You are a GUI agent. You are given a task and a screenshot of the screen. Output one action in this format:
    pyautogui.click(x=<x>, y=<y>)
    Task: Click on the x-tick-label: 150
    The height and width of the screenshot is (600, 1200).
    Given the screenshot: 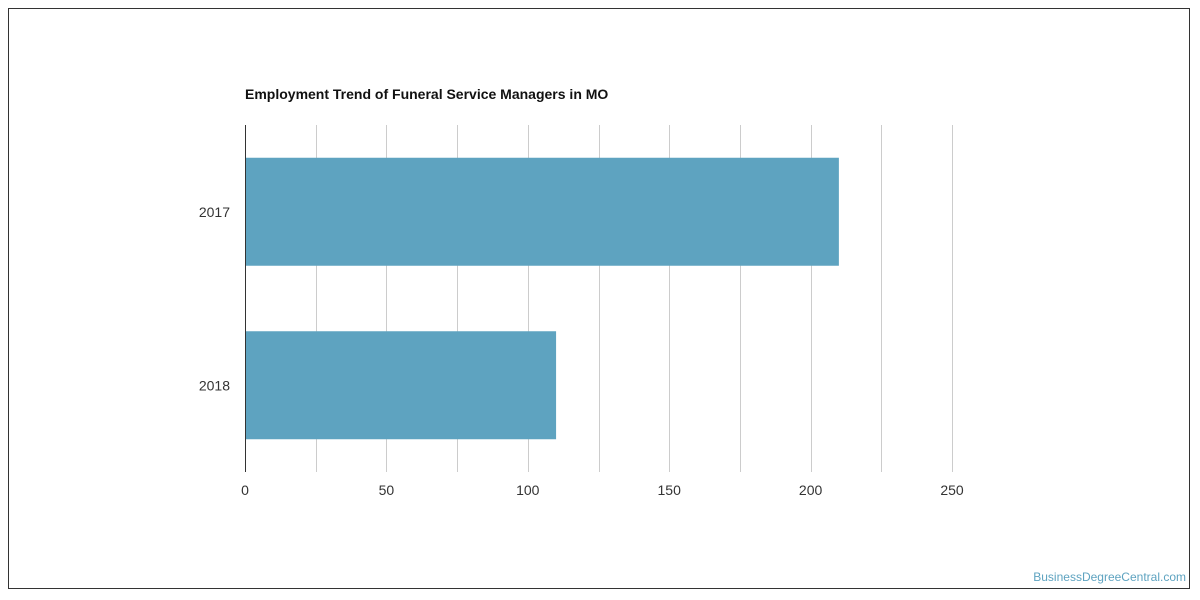 What is the action you would take?
    pyautogui.click(x=670, y=490)
    